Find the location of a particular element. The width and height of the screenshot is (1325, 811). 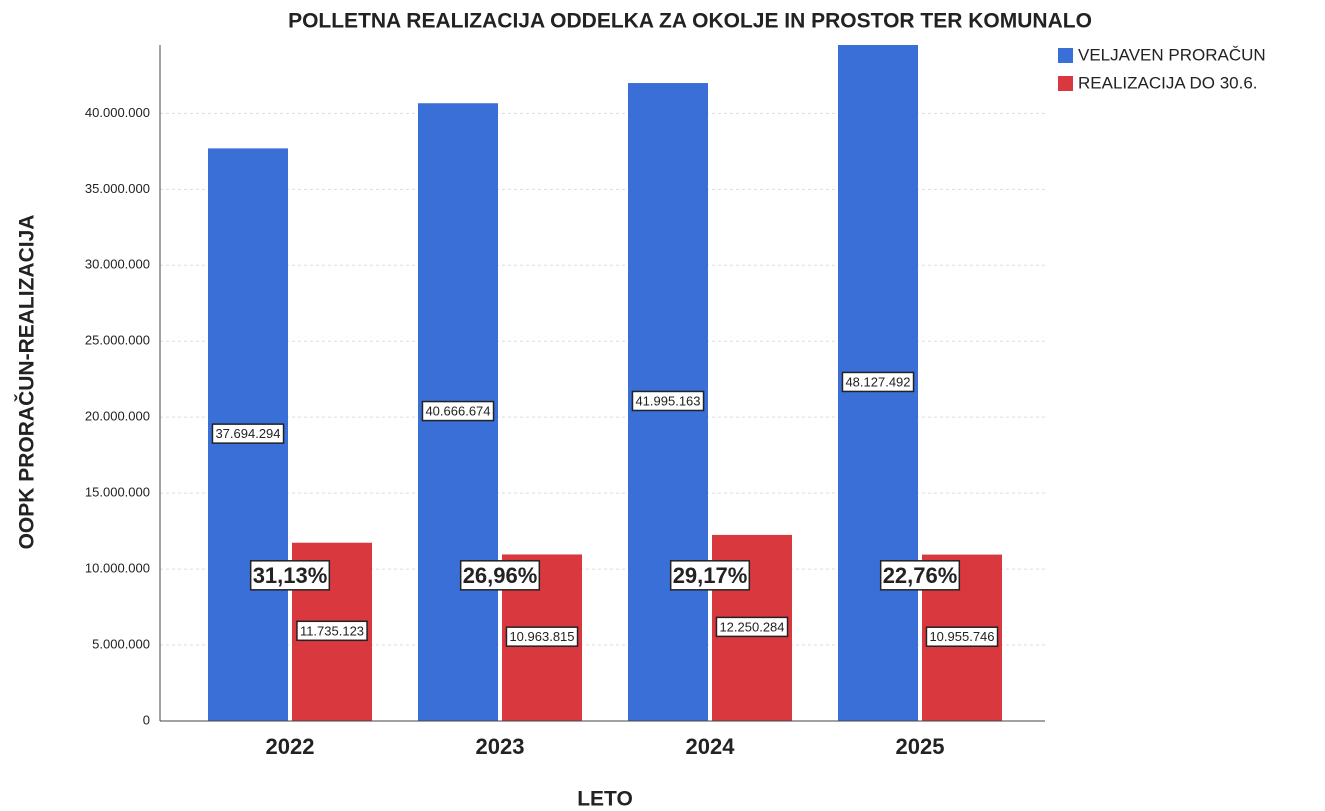

value-label: 10.963.815 is located at coordinates (541, 636).